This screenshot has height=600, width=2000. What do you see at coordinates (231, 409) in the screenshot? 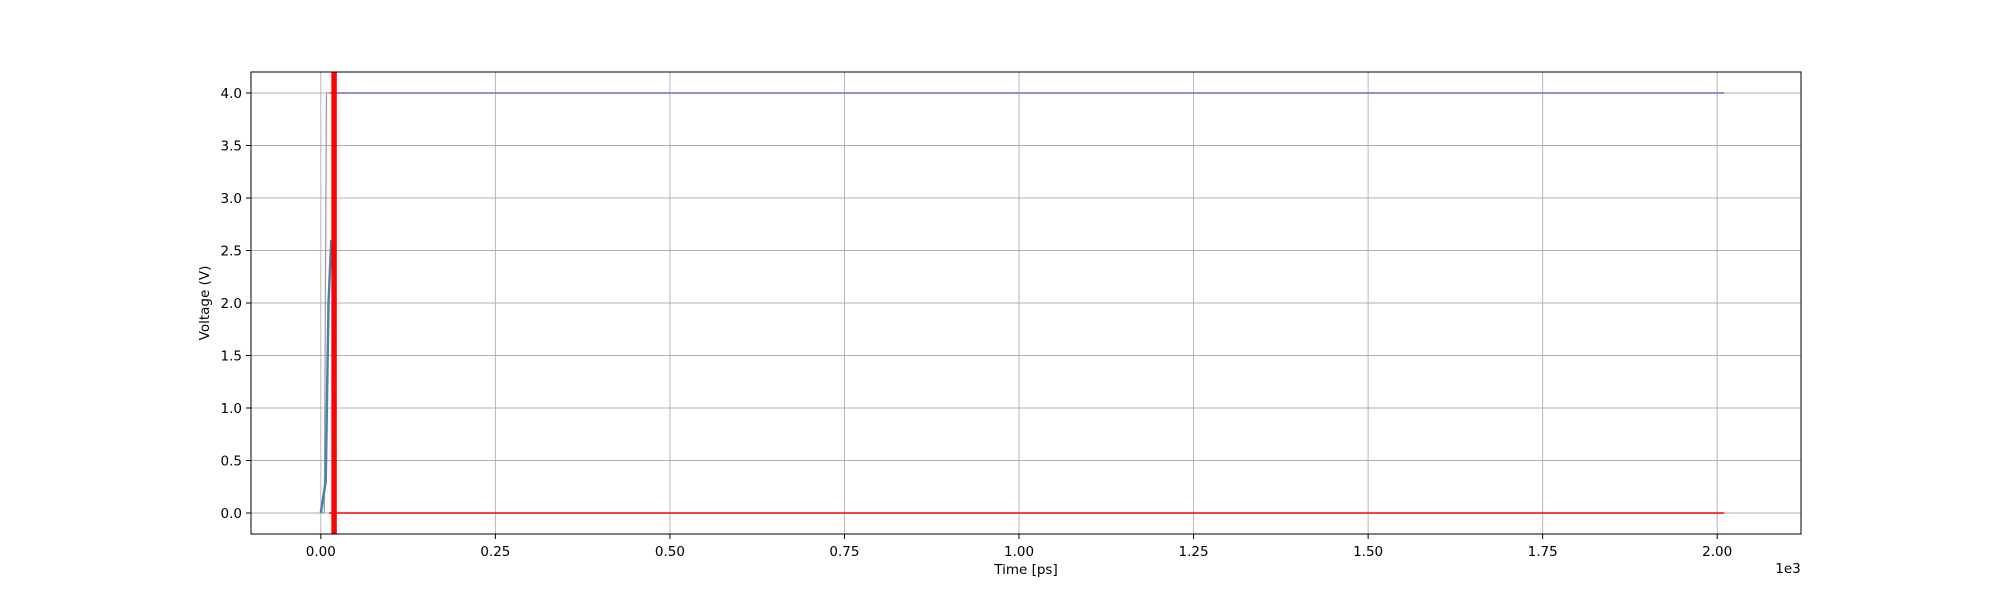
I see `y-tick-label: 1.0` at bounding box center [231, 409].